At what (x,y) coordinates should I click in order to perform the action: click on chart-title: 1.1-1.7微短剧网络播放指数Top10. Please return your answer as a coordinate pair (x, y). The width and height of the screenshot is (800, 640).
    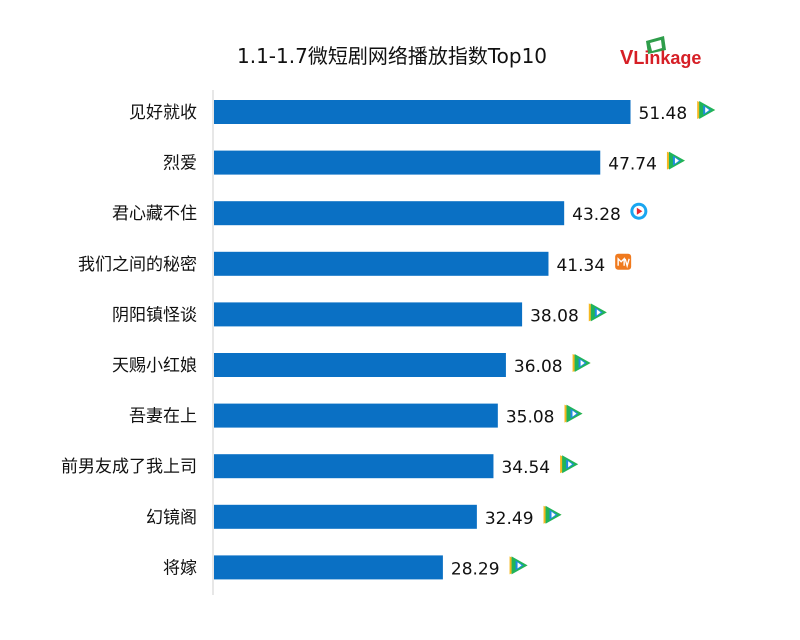
    Looking at the image, I should click on (392, 56).